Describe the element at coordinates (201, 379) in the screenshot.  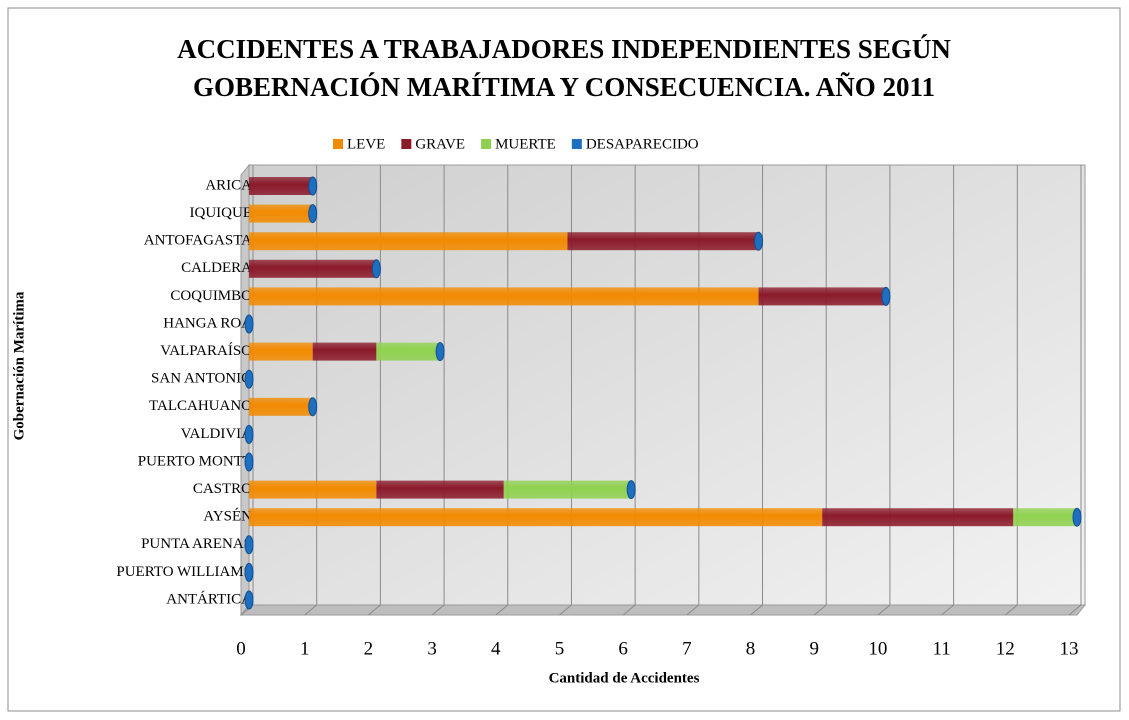
I see `y-tick-label: SAN ANTONIO` at that location.